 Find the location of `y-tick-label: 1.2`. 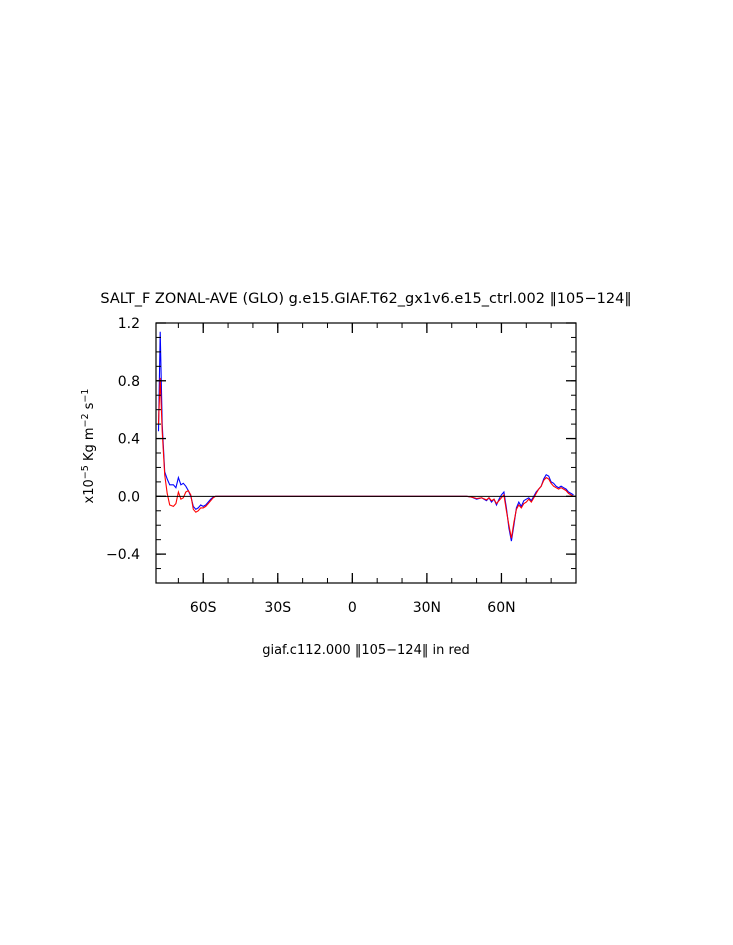

y-tick-label: 1.2 is located at coordinates (129, 324).